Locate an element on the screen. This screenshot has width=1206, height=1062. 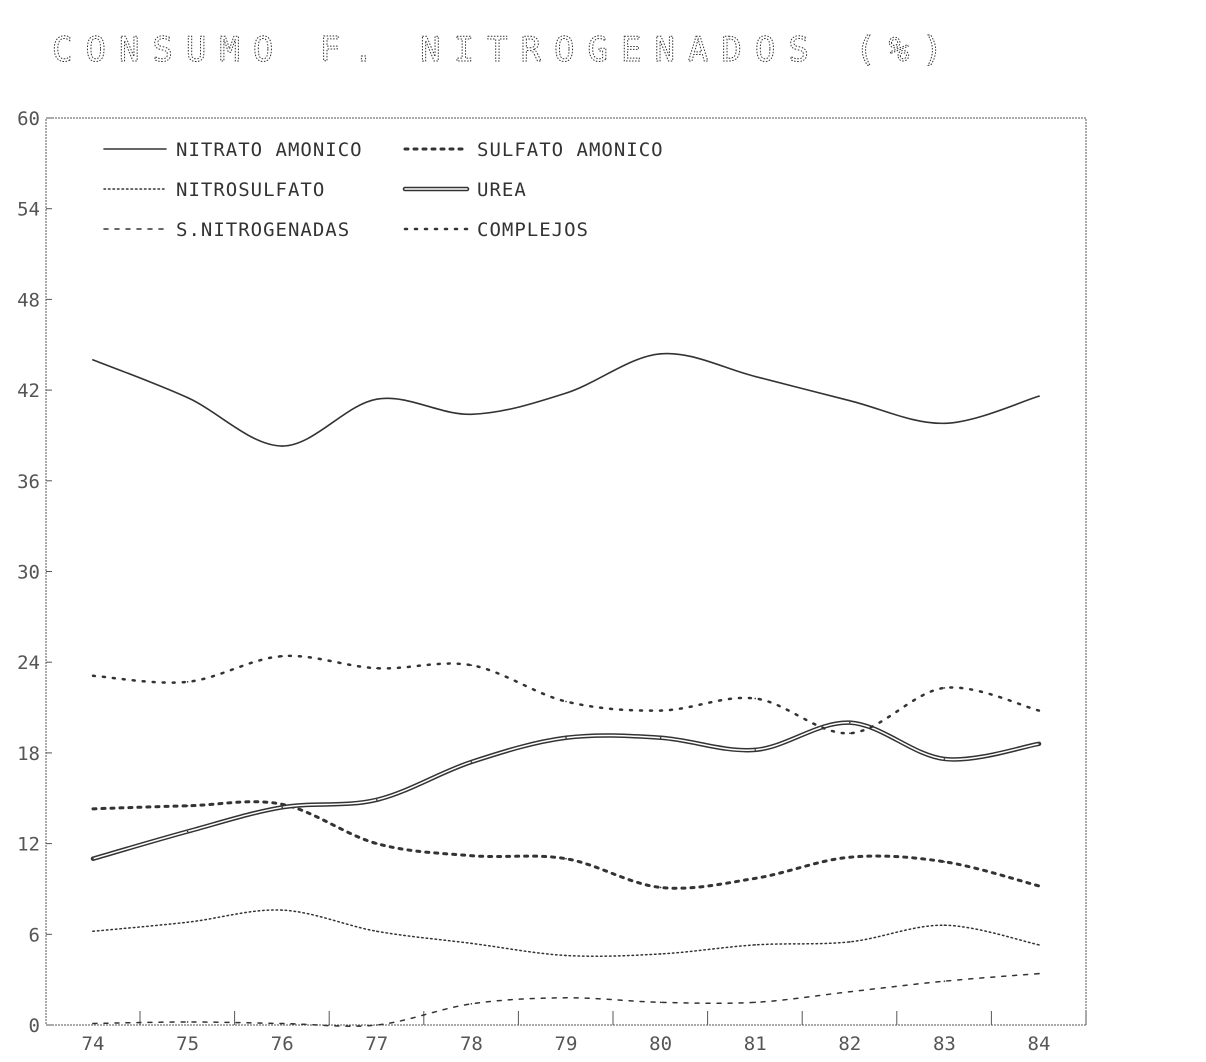
legend-item: S.NITROGENADAS is located at coordinates (226, 230).